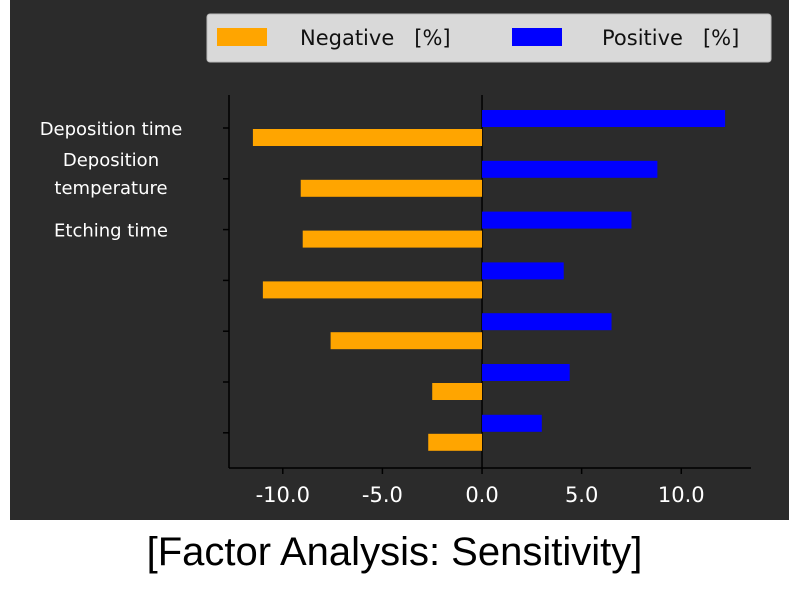 Image resolution: width=789 pixels, height=605 pixels. I want to click on legend-box, so click(489, 38).